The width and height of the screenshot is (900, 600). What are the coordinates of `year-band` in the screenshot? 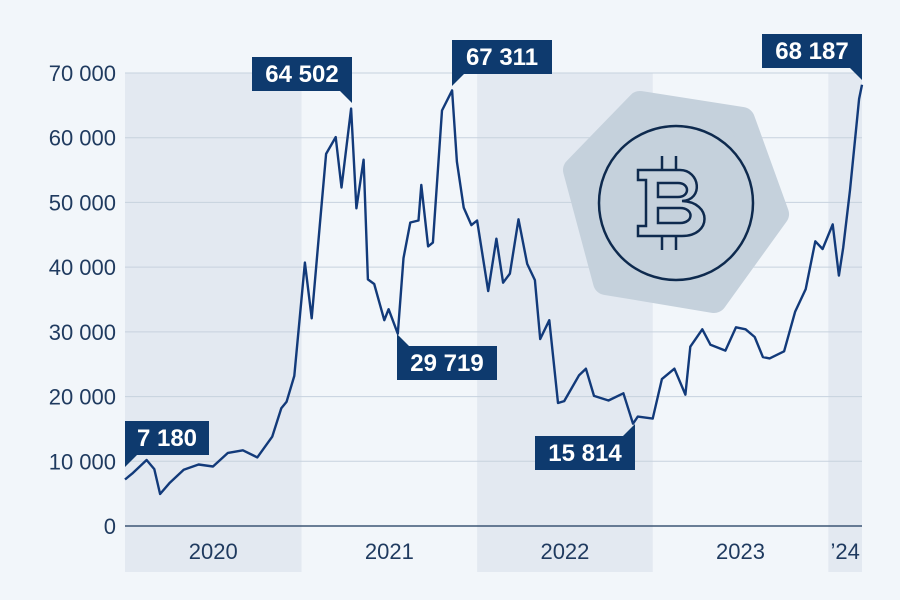 It's located at (845, 322).